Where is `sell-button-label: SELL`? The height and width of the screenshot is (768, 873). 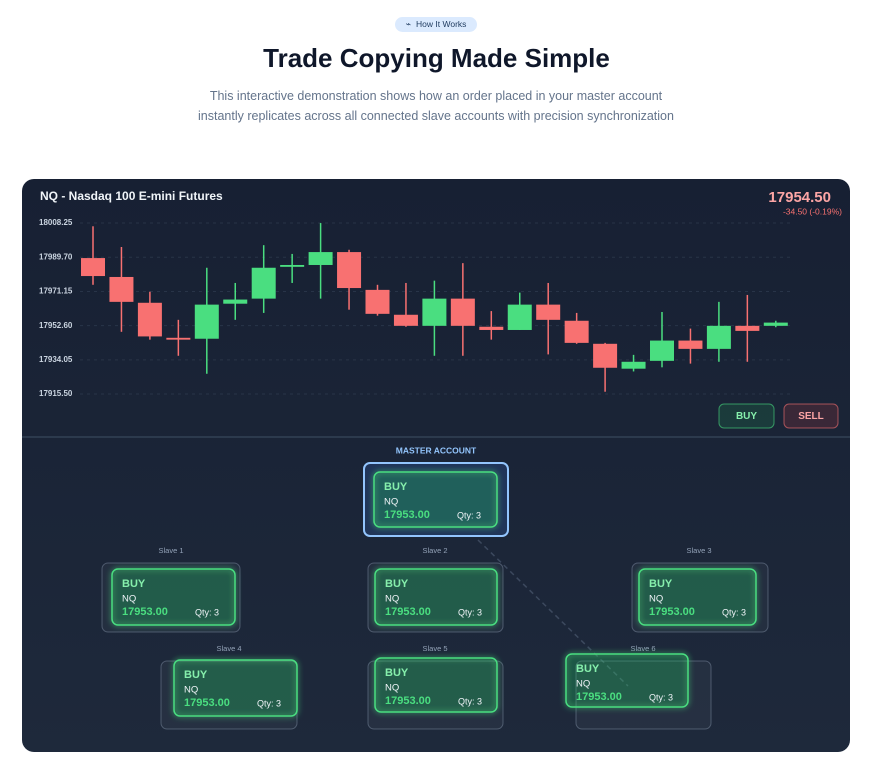 sell-button-label: SELL is located at coordinates (811, 416).